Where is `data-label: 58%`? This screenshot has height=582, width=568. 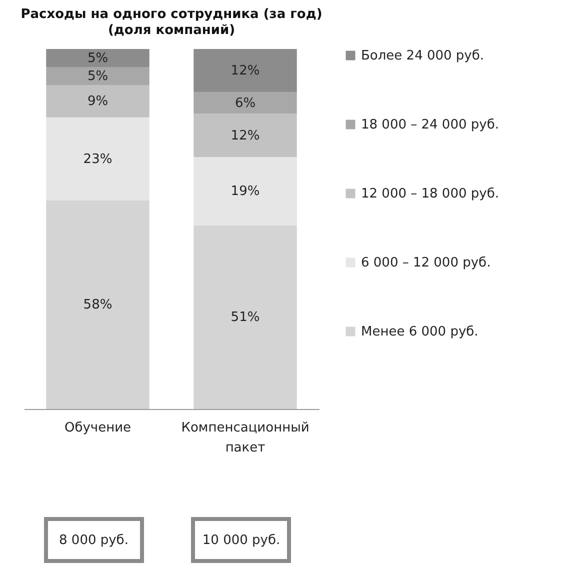
data-label: 58% is located at coordinates (97, 305).